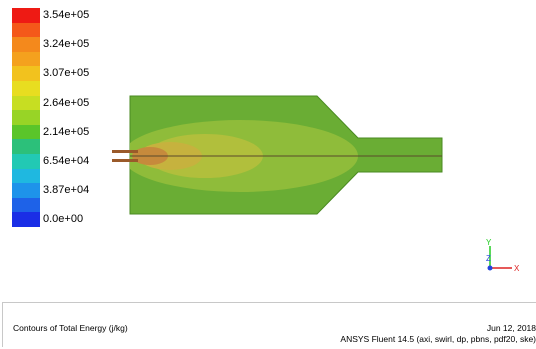 Image resolution: width=536 pixels, height=349 pixels. What do you see at coordinates (66, 102) in the screenshot?
I see `legend-label: 2.64e+05` at bounding box center [66, 102].